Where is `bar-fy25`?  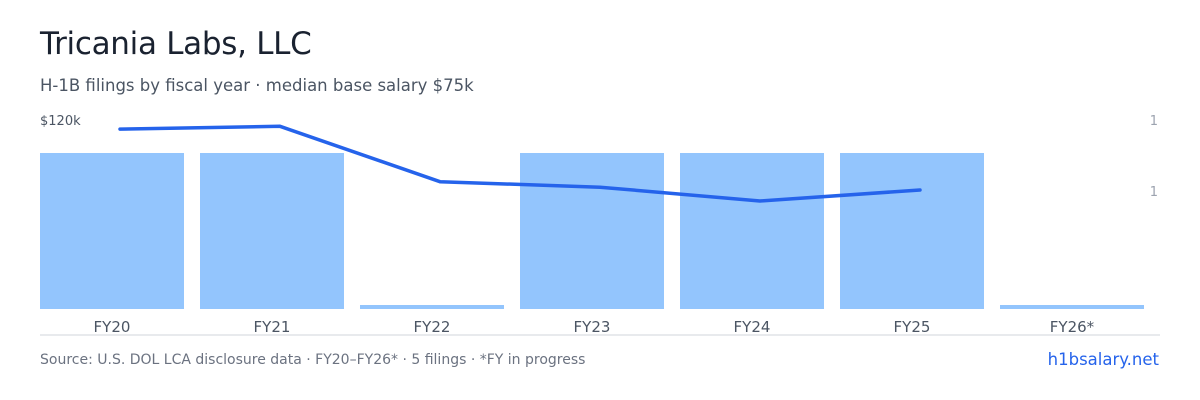
bar-fy25 is located at coordinates (912, 231).